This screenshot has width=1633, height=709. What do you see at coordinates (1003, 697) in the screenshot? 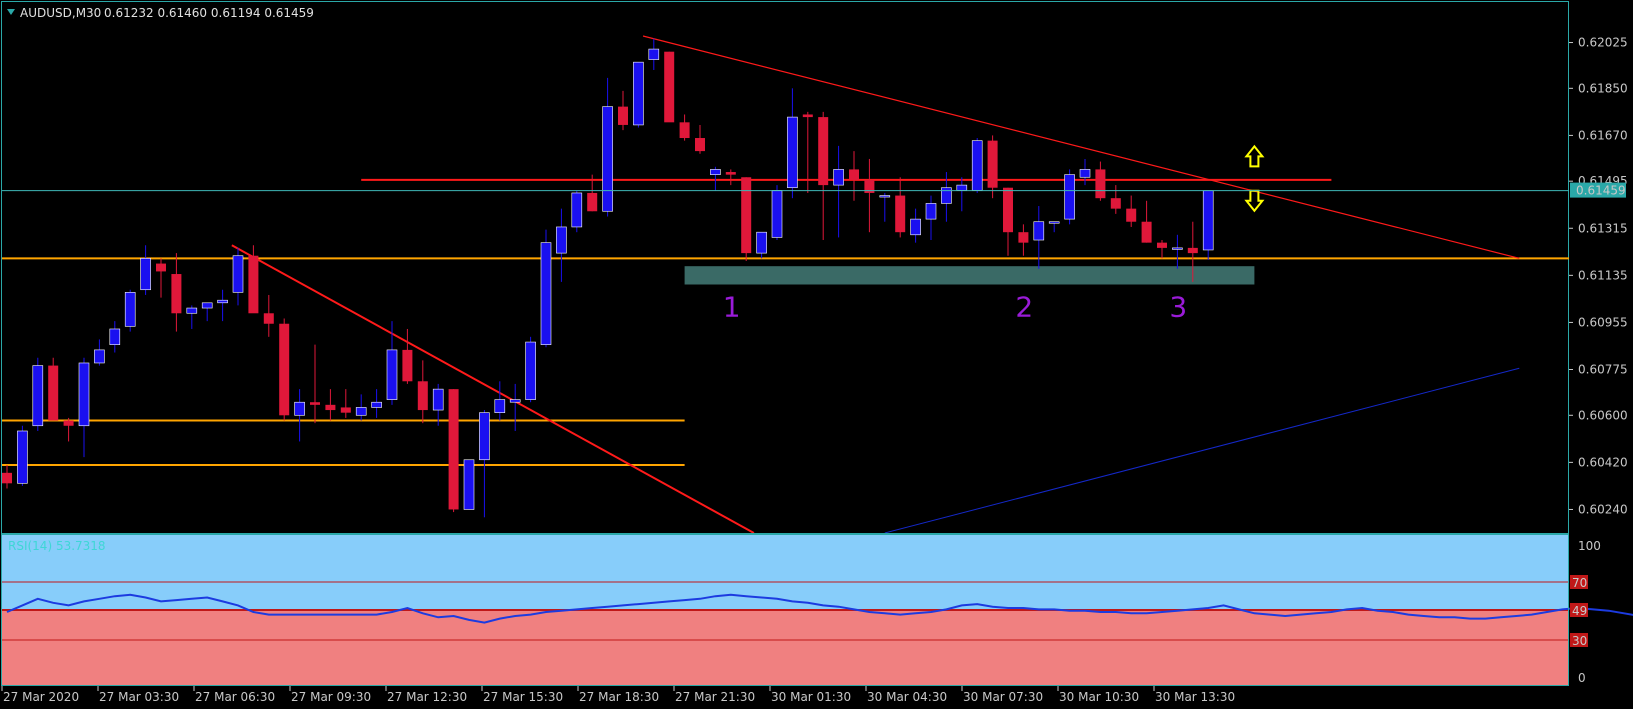
I see `time-label: 30 Mar 07:30` at bounding box center [1003, 697].